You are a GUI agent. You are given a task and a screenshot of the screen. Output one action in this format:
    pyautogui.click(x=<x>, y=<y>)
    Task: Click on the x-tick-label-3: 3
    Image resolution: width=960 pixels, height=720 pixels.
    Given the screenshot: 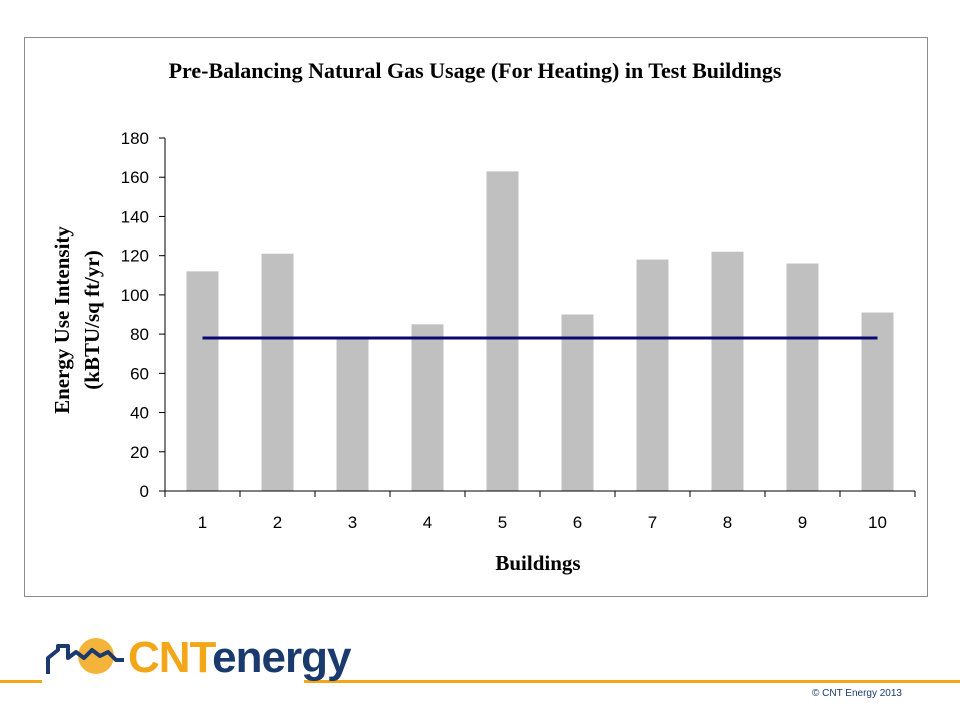 What is the action you would take?
    pyautogui.click(x=352, y=522)
    